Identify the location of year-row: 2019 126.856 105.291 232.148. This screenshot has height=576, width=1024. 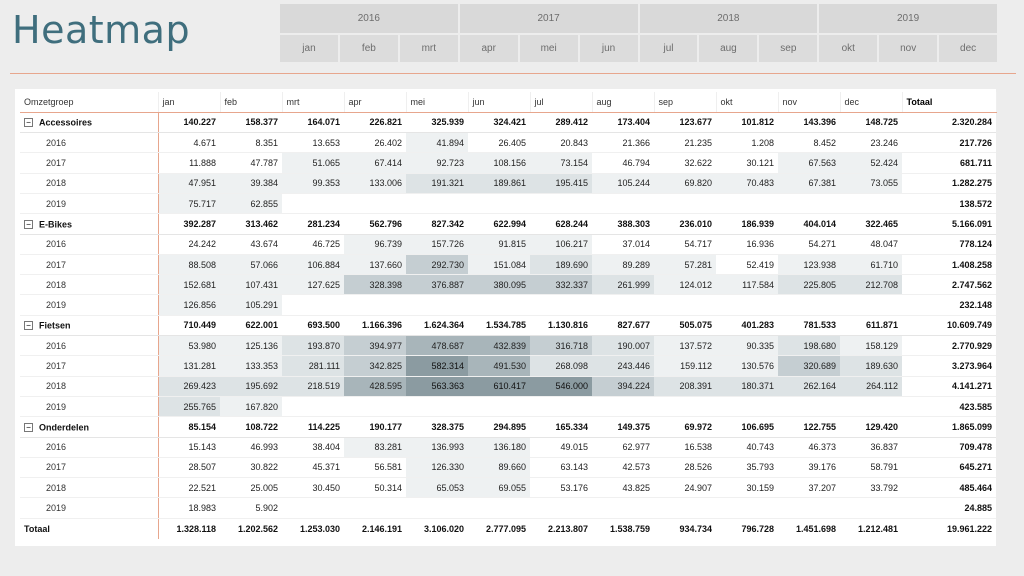
(508, 305).